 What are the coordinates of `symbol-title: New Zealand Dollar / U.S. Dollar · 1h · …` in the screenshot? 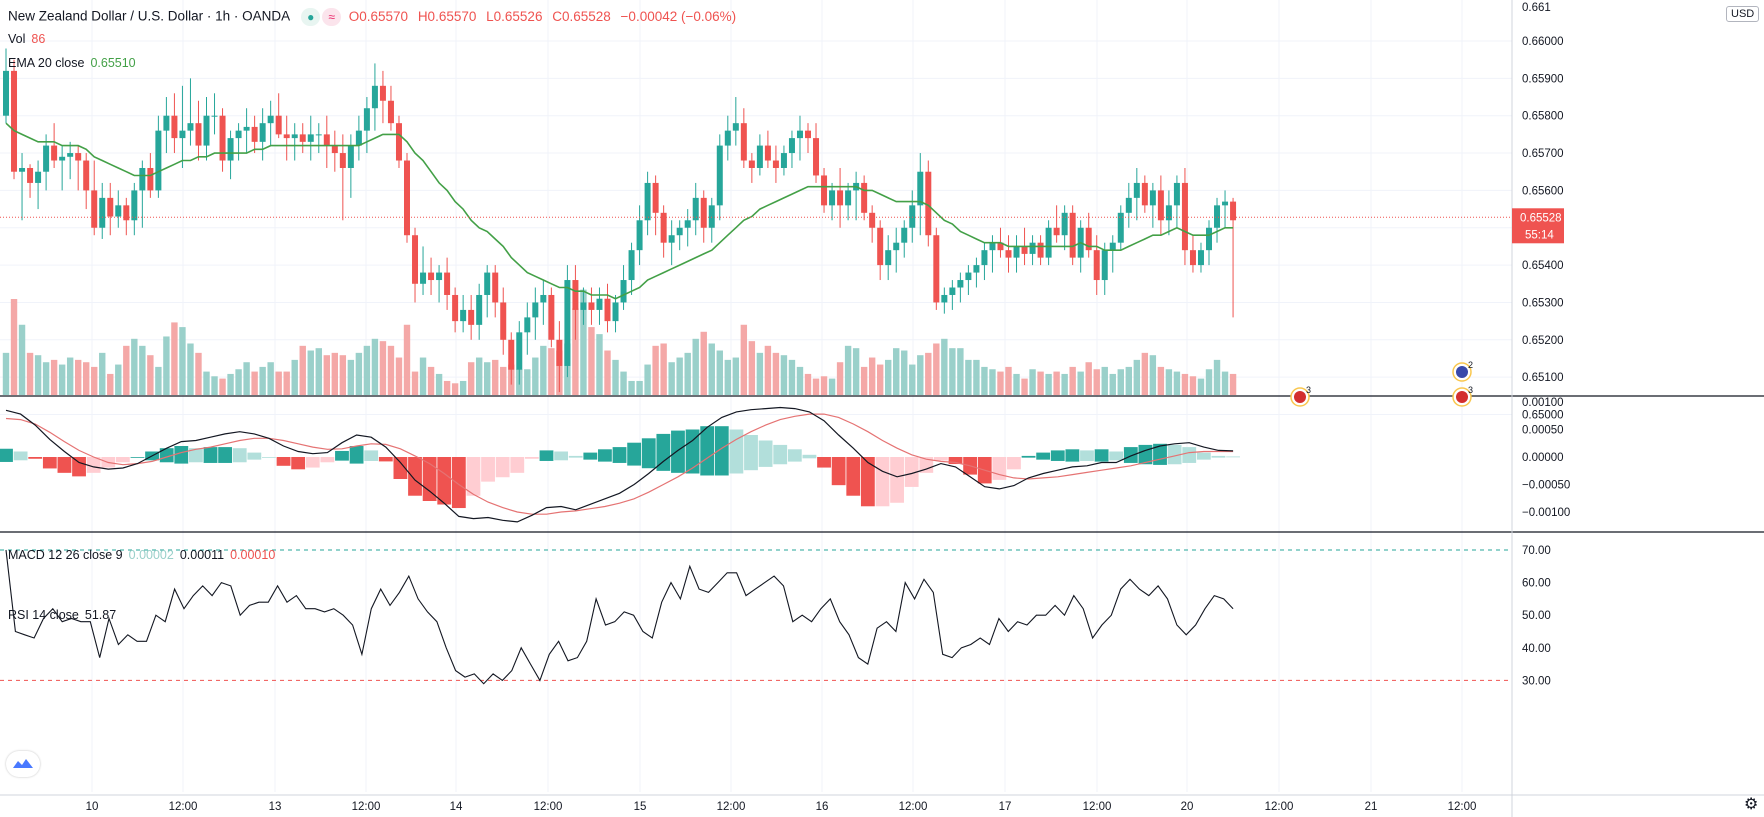 It's located at (149, 16).